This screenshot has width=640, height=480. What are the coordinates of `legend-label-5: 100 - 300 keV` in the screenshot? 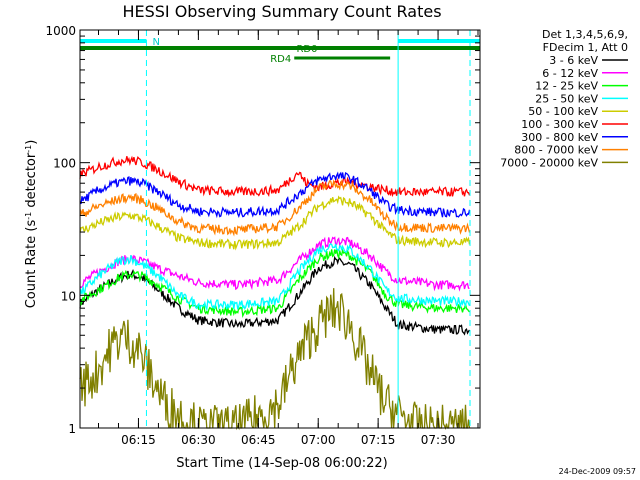 It's located at (559, 124).